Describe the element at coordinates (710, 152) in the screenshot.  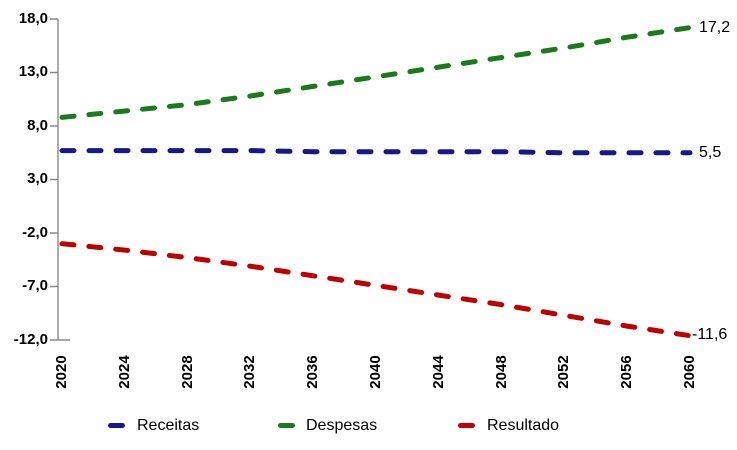
I see `data-label-receitas: 5,5` at that location.